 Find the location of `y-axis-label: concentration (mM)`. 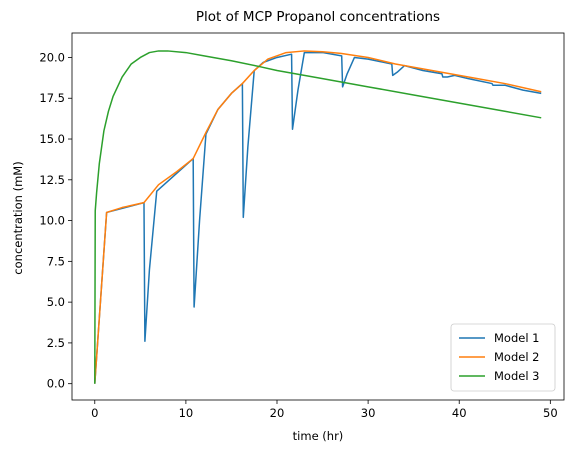

y-axis-label: concentration (mM) is located at coordinates (18, 217).